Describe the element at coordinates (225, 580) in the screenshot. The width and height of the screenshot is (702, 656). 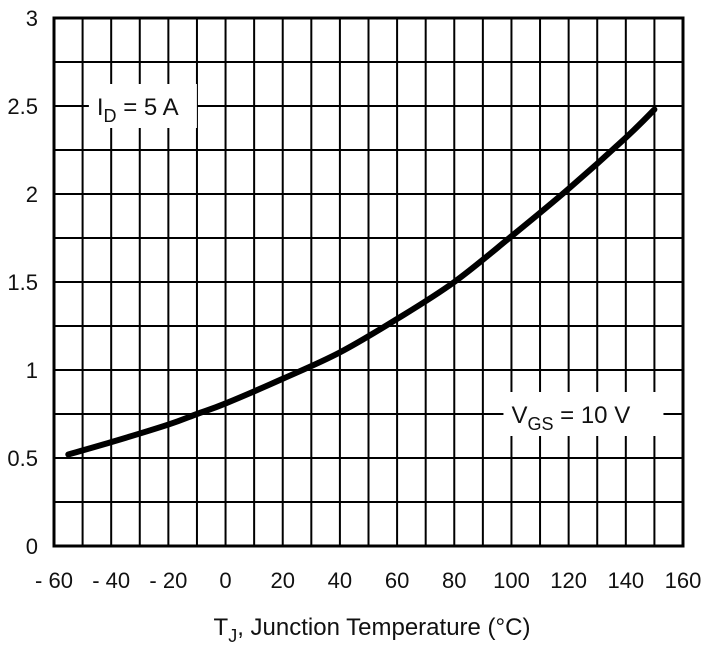
I see `x-tick-label: 0` at that location.